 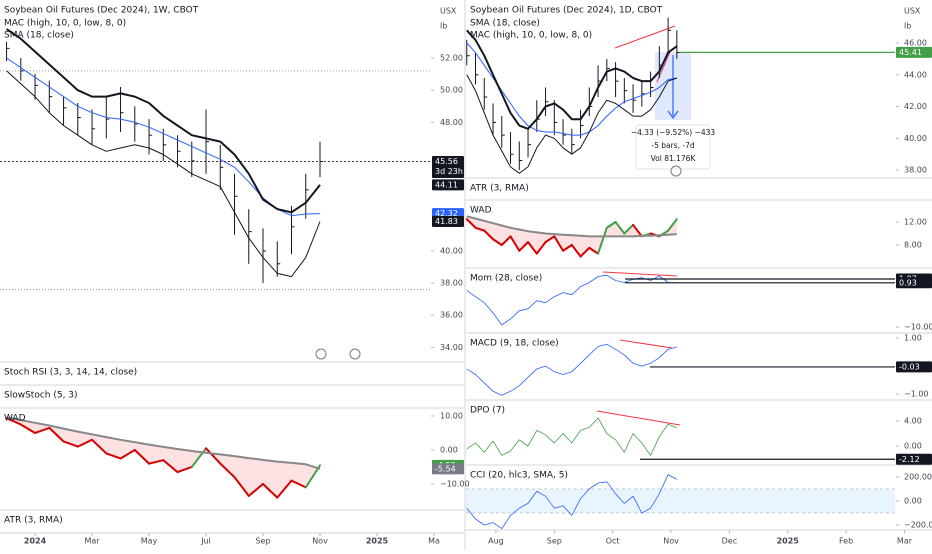 I want to click on measure-text: -5 bars, -7d, so click(x=672, y=145).